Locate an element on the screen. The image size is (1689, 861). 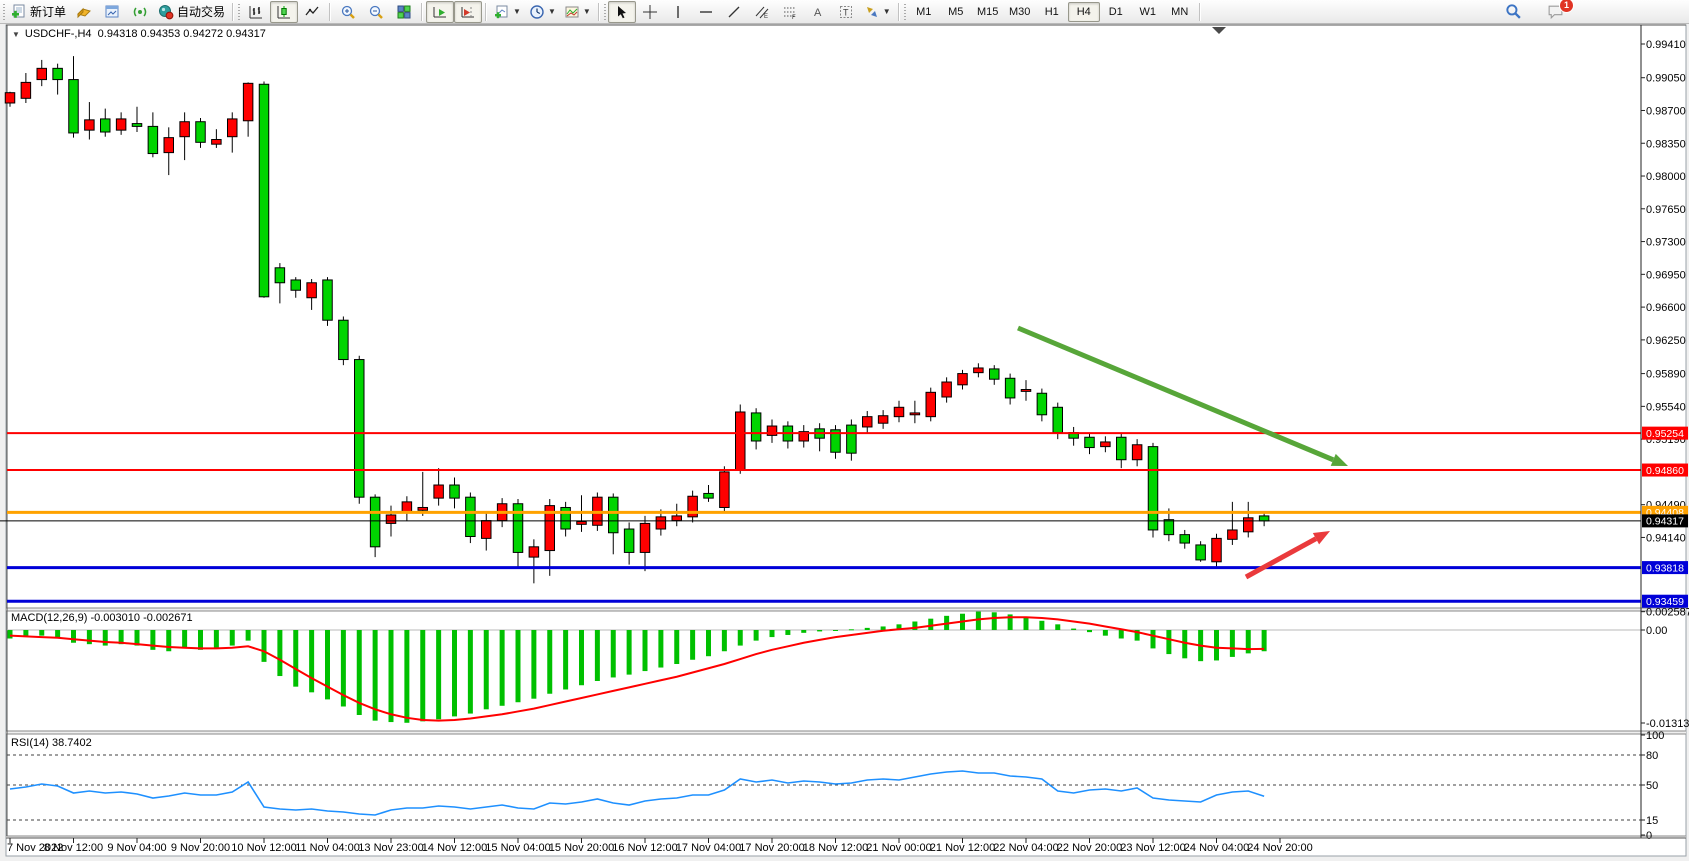
chart-shift-marker is located at coordinates (1219, 30).